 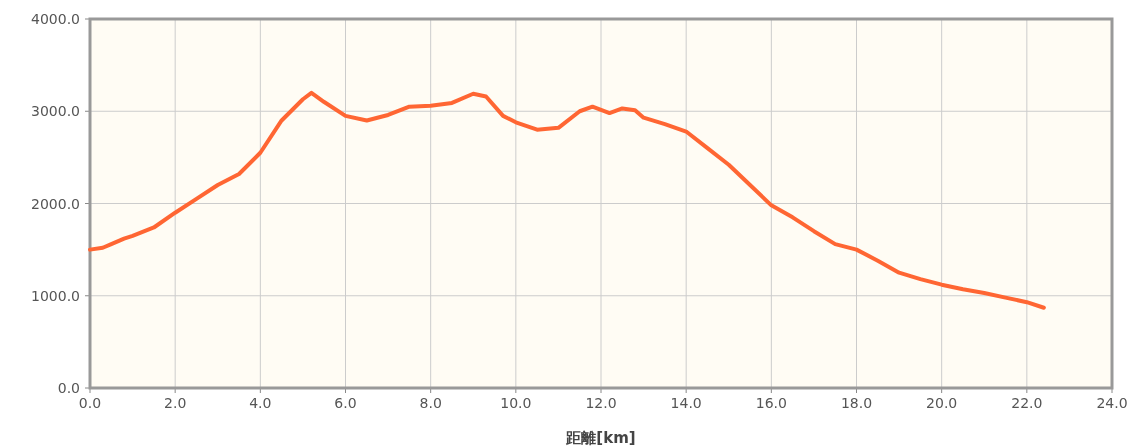 I want to click on x-tick-label: 0.0, so click(x=90, y=403).